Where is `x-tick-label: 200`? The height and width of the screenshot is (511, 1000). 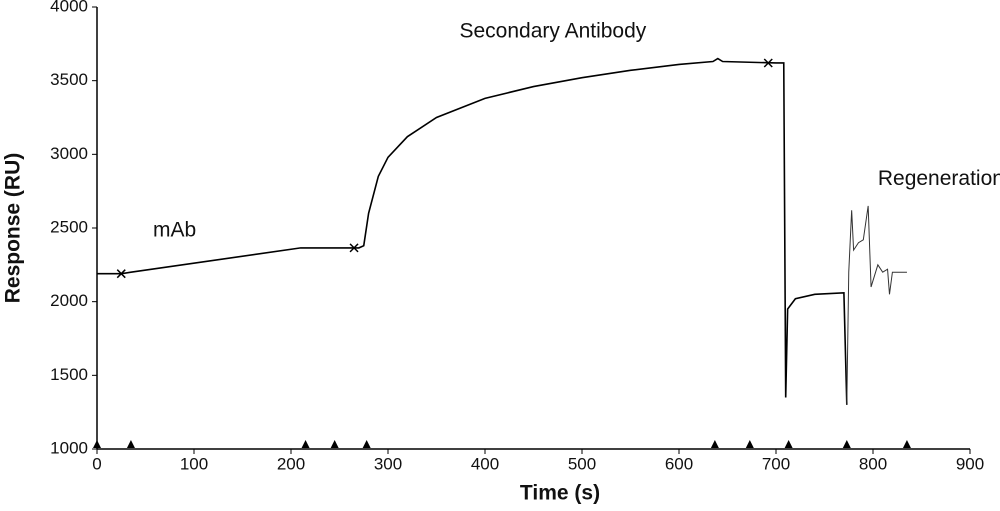 x-tick-label: 200 is located at coordinates (291, 463).